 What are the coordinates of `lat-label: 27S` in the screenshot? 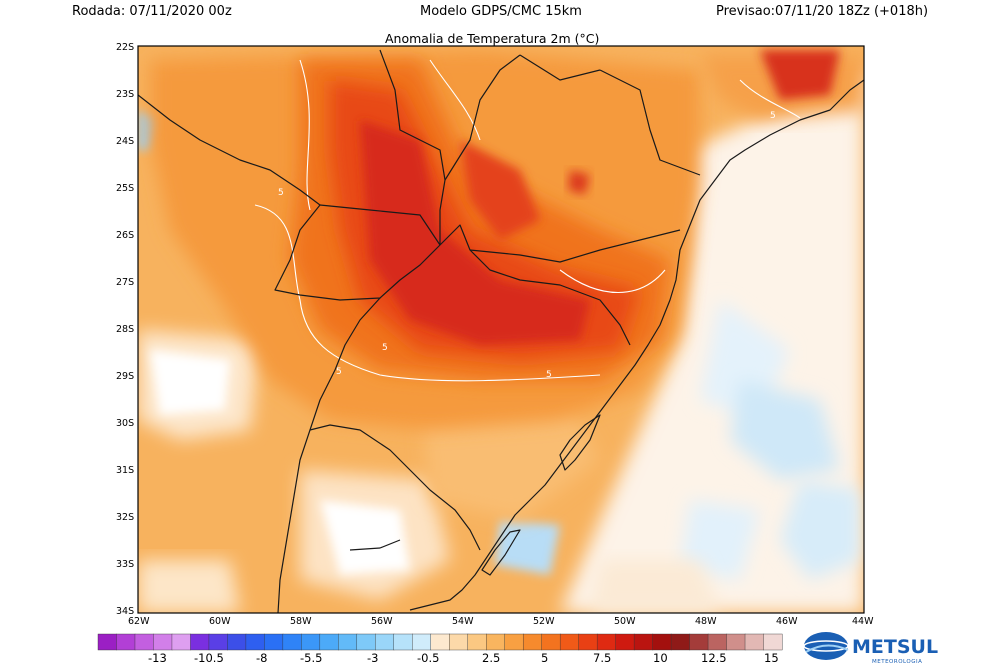 It's located at (125, 282).